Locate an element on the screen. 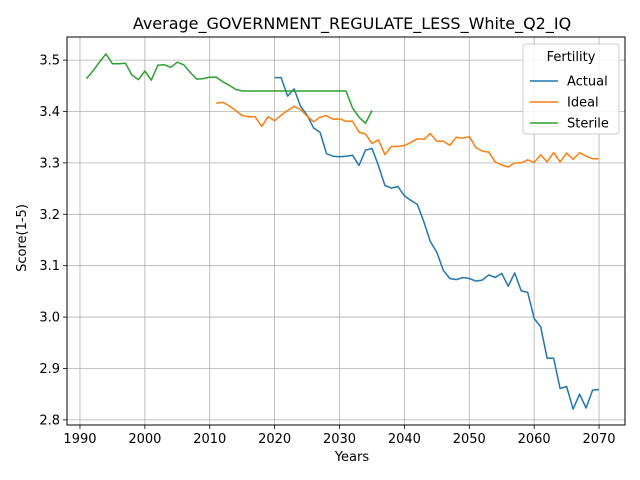 Image resolution: width=640 pixels, height=480 pixels. legend: Fertility Actual Ideal Sterile is located at coordinates (571, 89).